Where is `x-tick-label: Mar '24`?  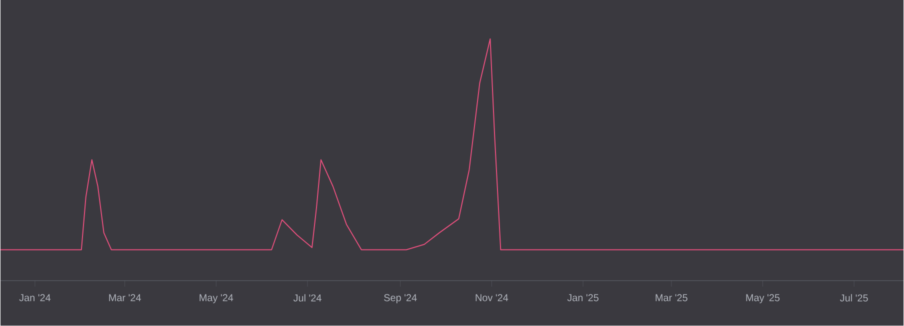
x-tick-label: Mar '24 is located at coordinates (125, 298).